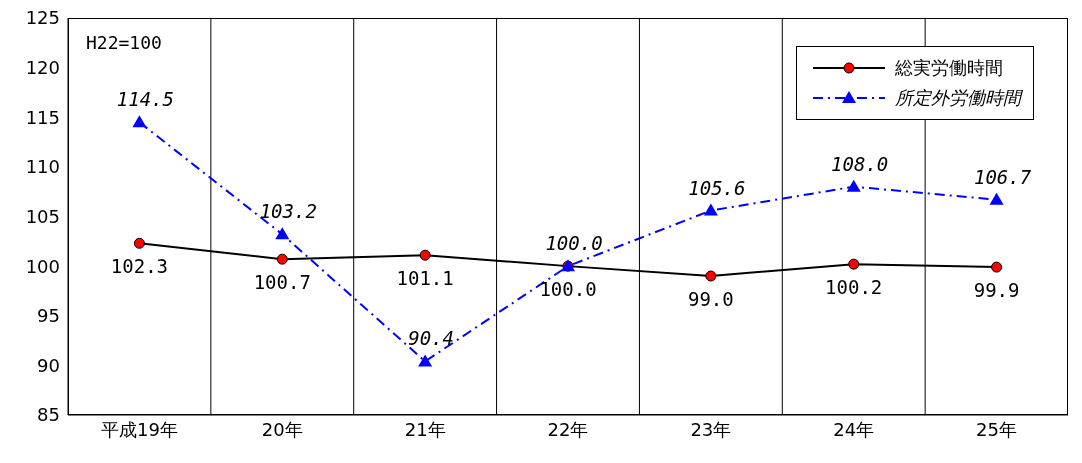  What do you see at coordinates (42, 68) in the screenshot?
I see `y-tick-label: 120` at bounding box center [42, 68].